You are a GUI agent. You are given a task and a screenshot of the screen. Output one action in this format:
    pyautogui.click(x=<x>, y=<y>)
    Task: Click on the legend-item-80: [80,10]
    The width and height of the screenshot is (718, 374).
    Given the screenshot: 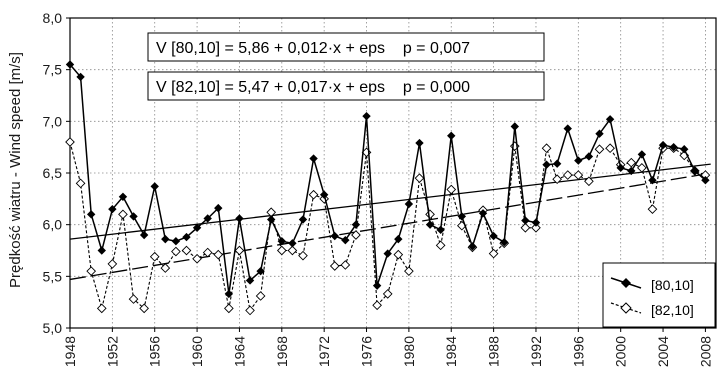 What is the action you would take?
    pyautogui.click(x=652, y=285)
    